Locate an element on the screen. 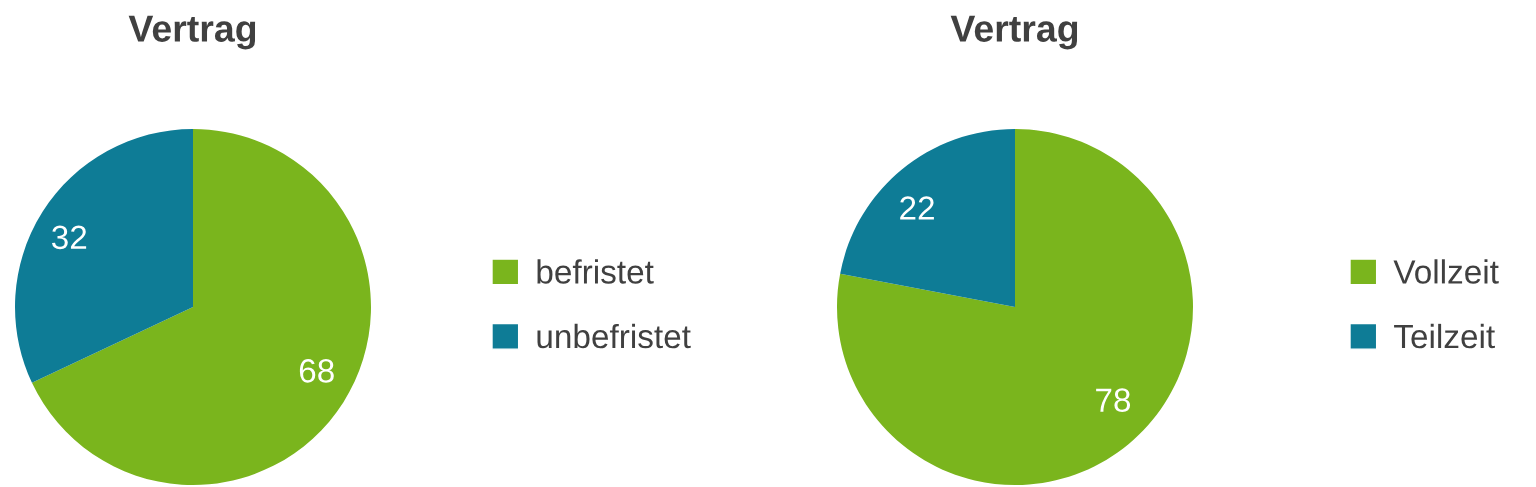 The width and height of the screenshot is (1536, 487). data-label: 32 is located at coordinates (69, 237).